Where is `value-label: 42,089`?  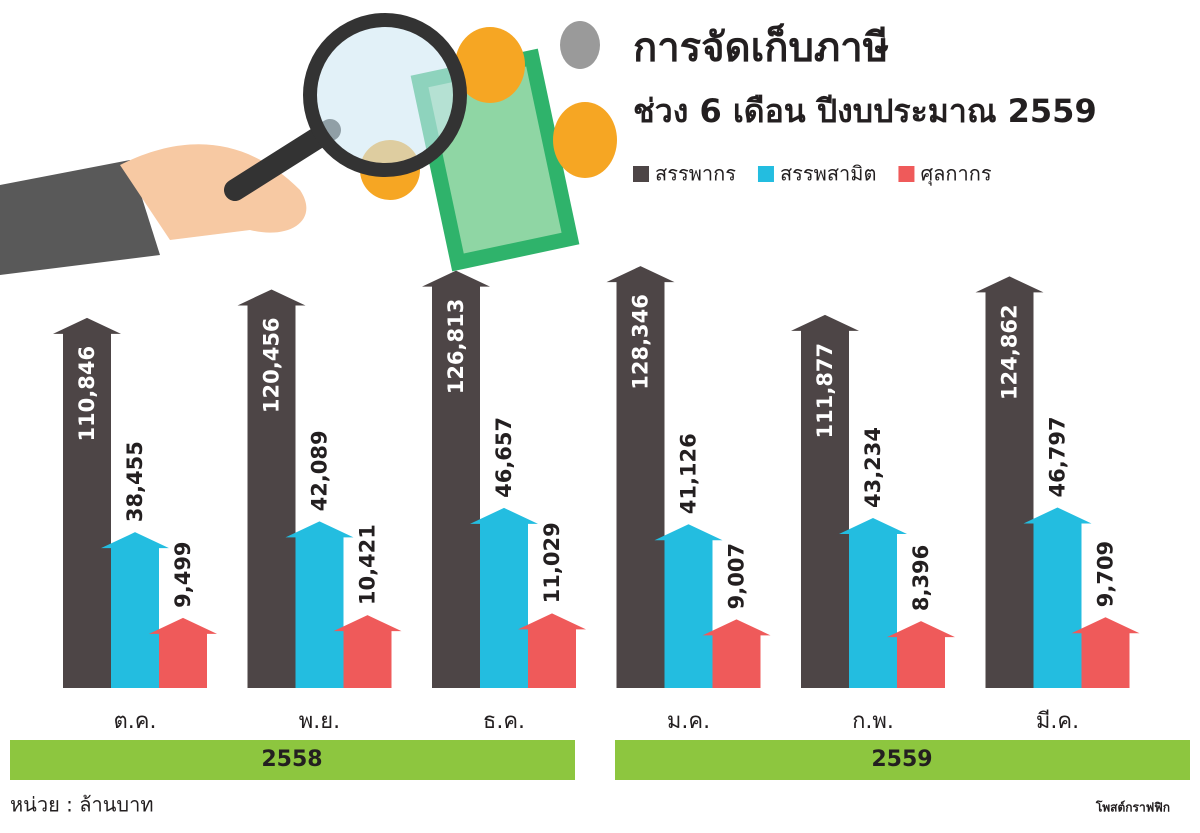 value-label: 42,089 is located at coordinates (320, 470).